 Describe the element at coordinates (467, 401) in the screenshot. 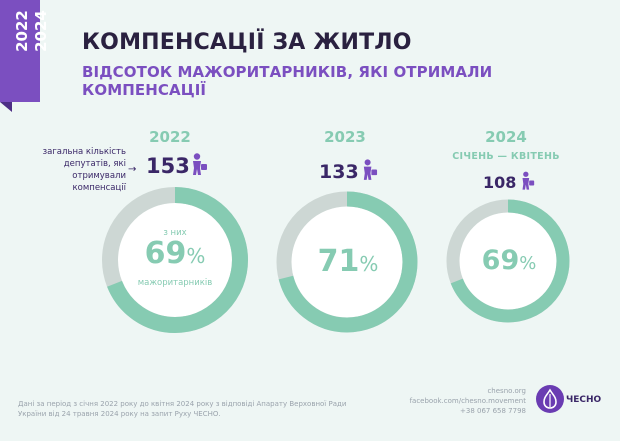

I see `contact-facebook: facebook.com/chesno.movement` at that location.